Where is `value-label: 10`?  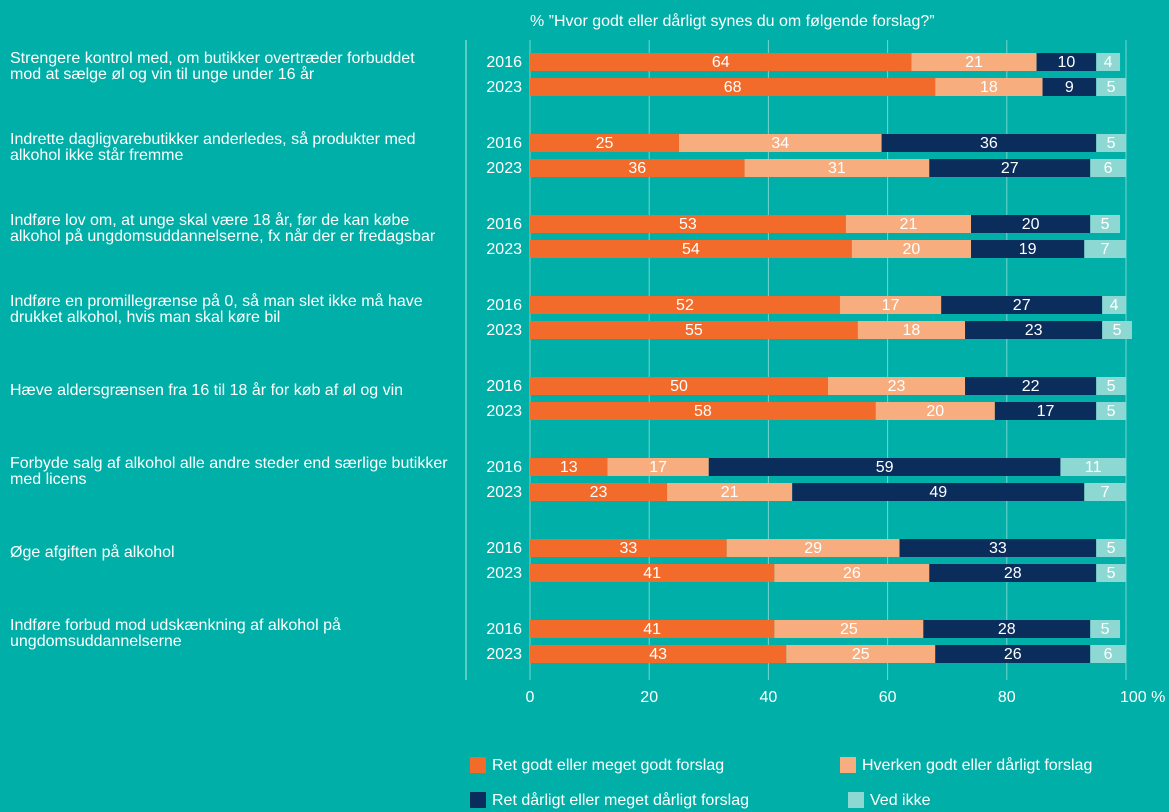
value-label: 10 is located at coordinates (1067, 62).